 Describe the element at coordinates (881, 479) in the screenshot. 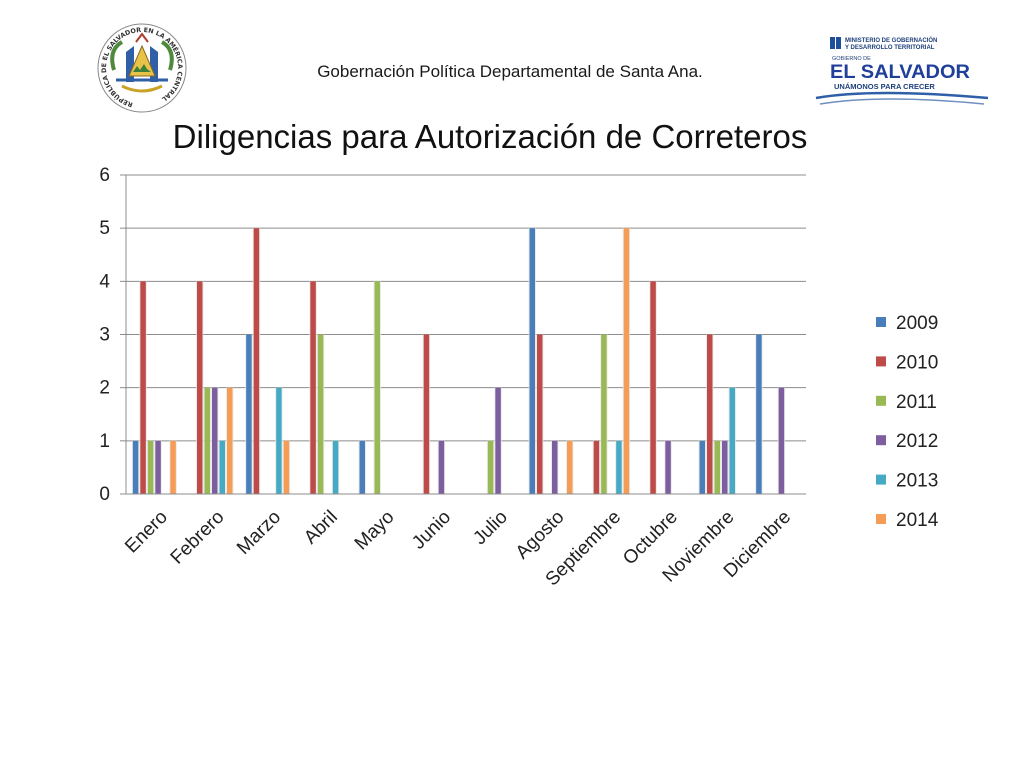

I see `legend-swatch-2013` at that location.